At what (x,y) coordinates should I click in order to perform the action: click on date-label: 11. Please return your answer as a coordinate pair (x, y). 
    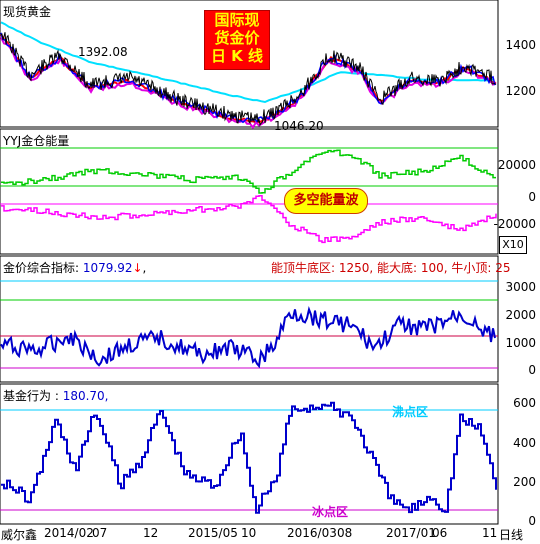
    Looking at the image, I should click on (490, 533).